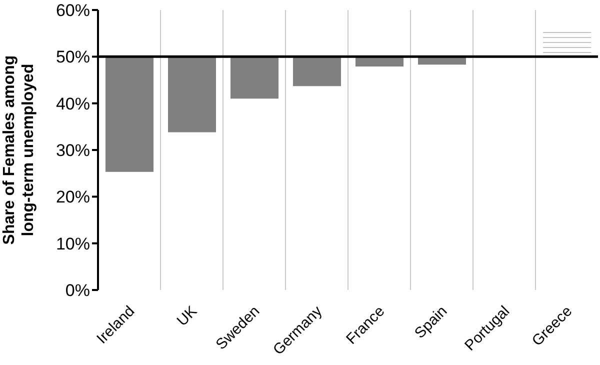  Describe the element at coordinates (77, 290) in the screenshot. I see `y-tick-label: 0%` at that location.